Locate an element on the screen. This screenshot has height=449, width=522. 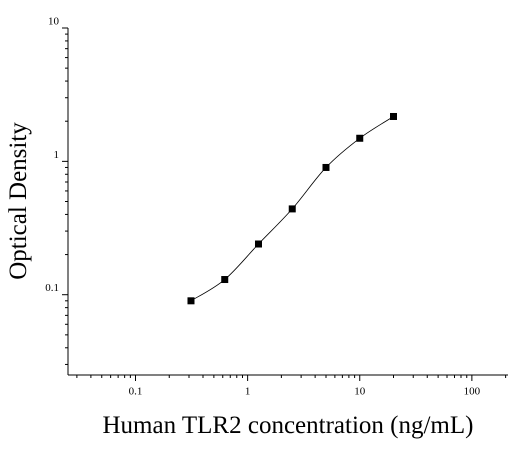
x-tick-label: 10 is located at coordinates (360, 392).